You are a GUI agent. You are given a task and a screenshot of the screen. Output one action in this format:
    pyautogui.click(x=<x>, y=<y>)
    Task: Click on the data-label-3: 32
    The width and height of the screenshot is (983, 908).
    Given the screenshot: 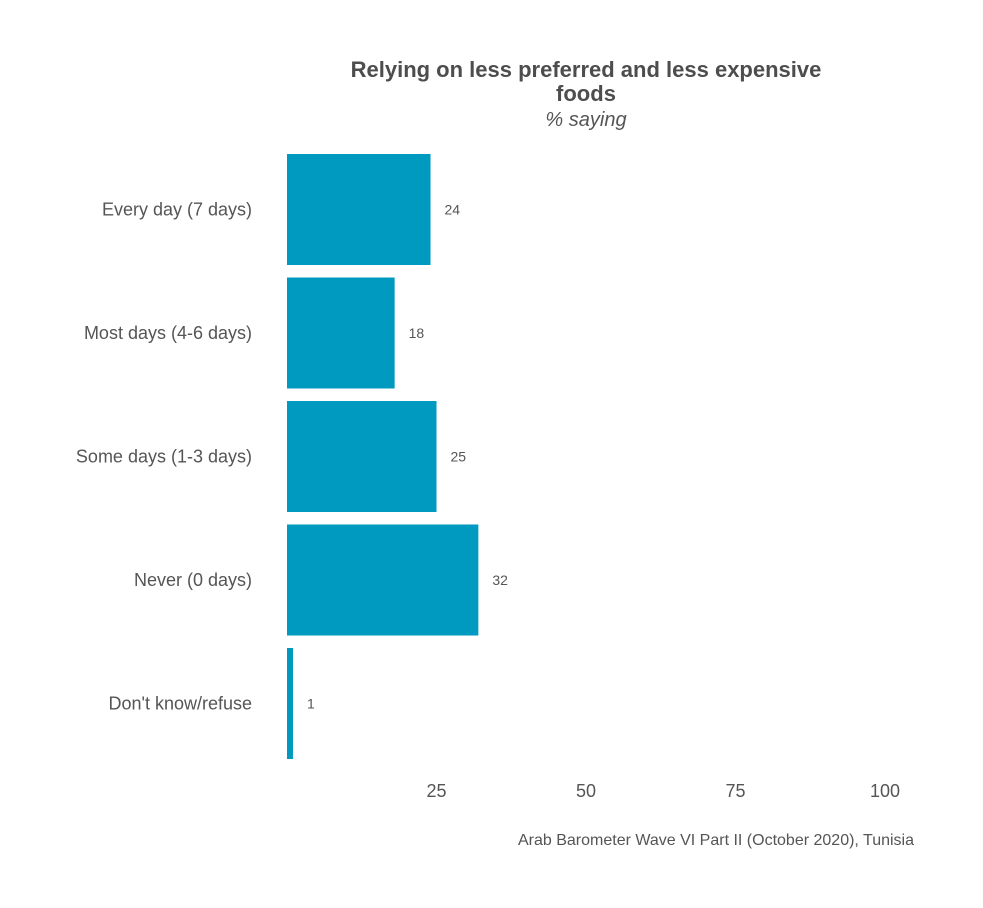 What is the action you would take?
    pyautogui.click(x=500, y=580)
    